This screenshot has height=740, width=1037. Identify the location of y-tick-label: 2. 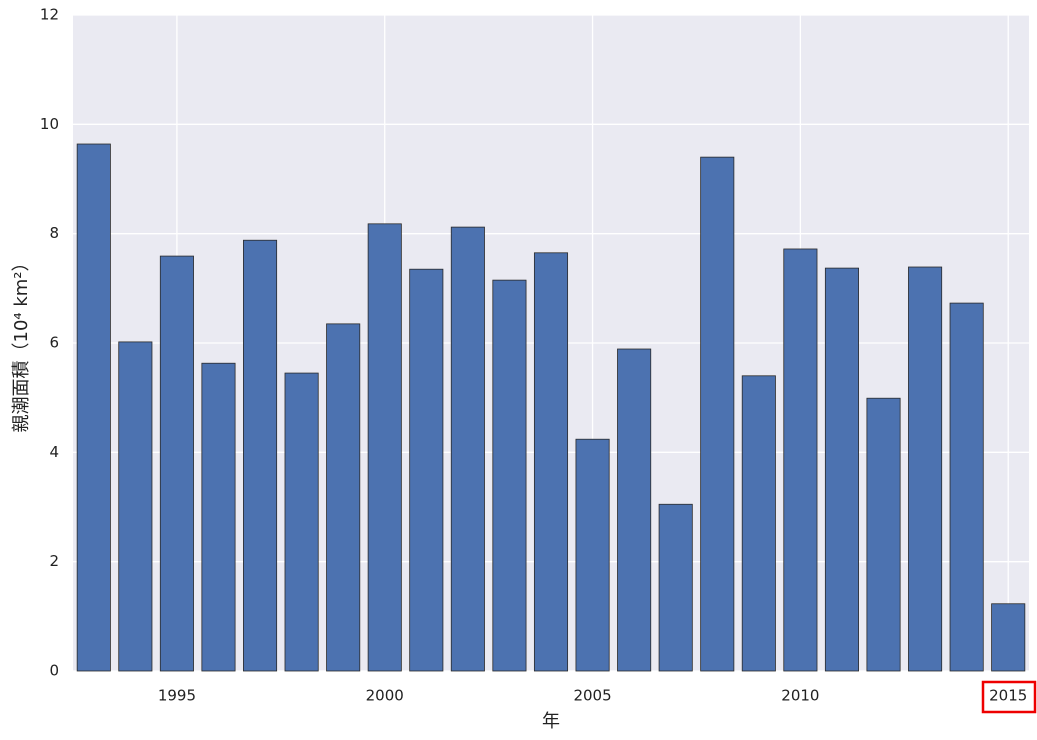
(54, 561).